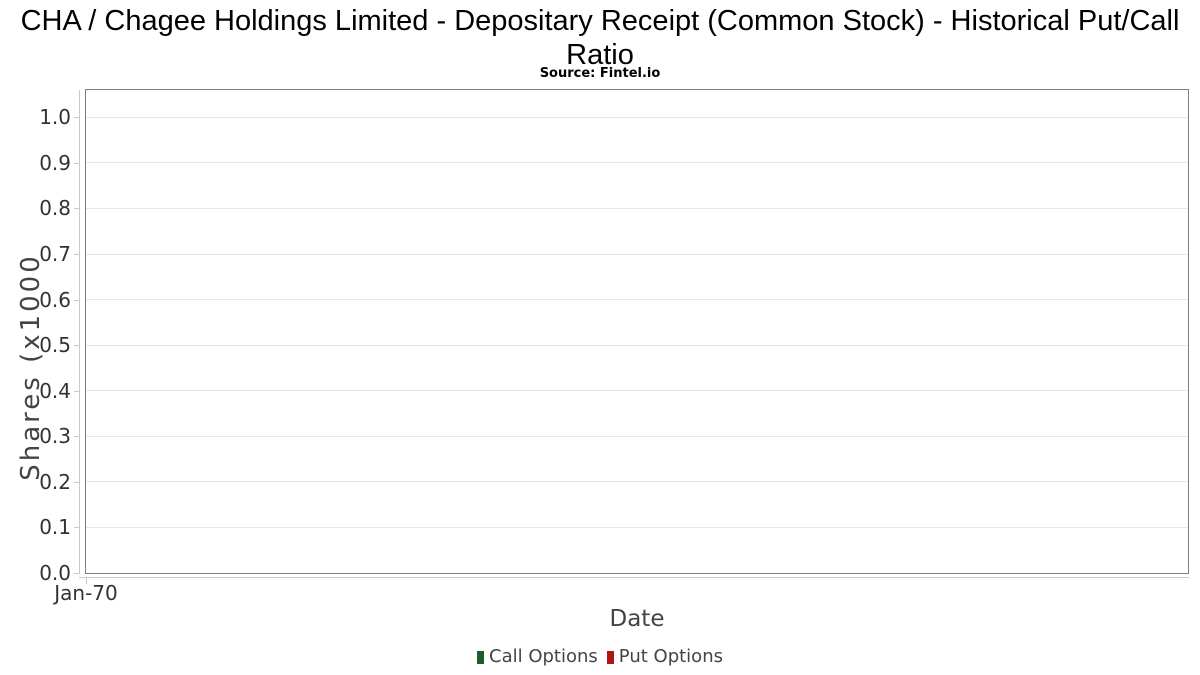 Image resolution: width=1200 pixels, height=675 pixels. What do you see at coordinates (55, 117) in the screenshot?
I see `y-tick-label: 1.0` at bounding box center [55, 117].